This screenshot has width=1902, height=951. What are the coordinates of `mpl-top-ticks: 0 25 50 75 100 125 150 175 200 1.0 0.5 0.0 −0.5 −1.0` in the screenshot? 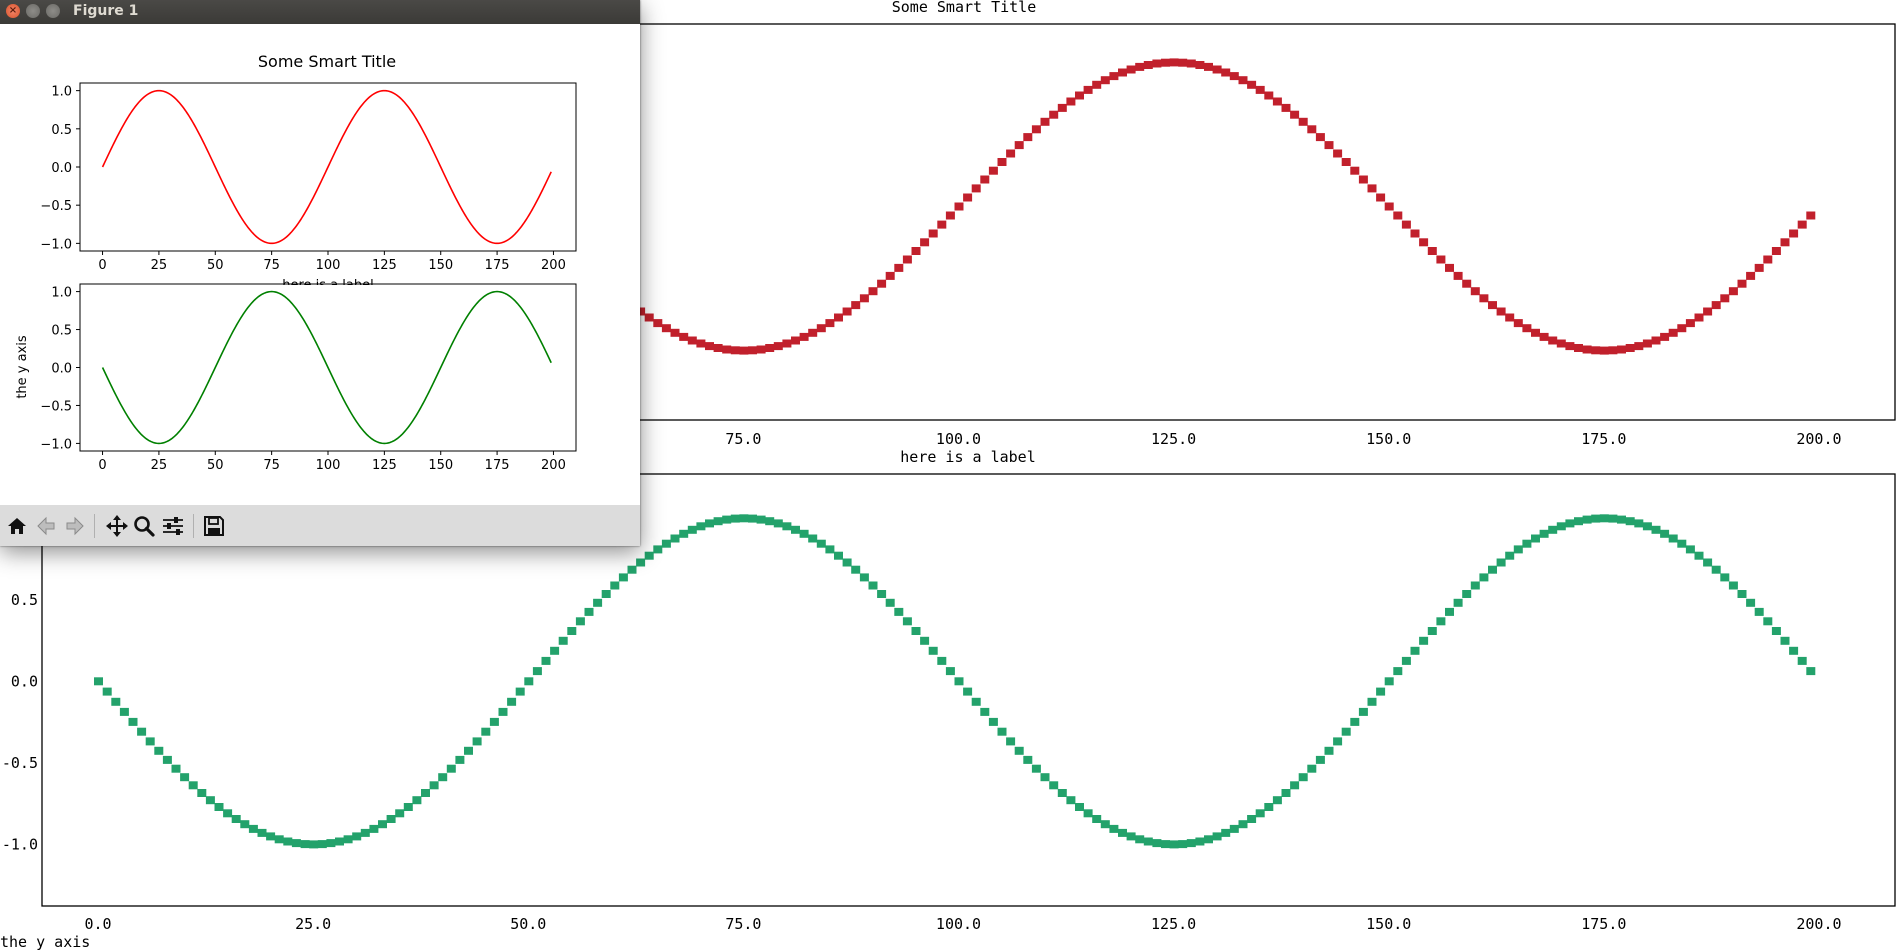 It's located at (302, 179).